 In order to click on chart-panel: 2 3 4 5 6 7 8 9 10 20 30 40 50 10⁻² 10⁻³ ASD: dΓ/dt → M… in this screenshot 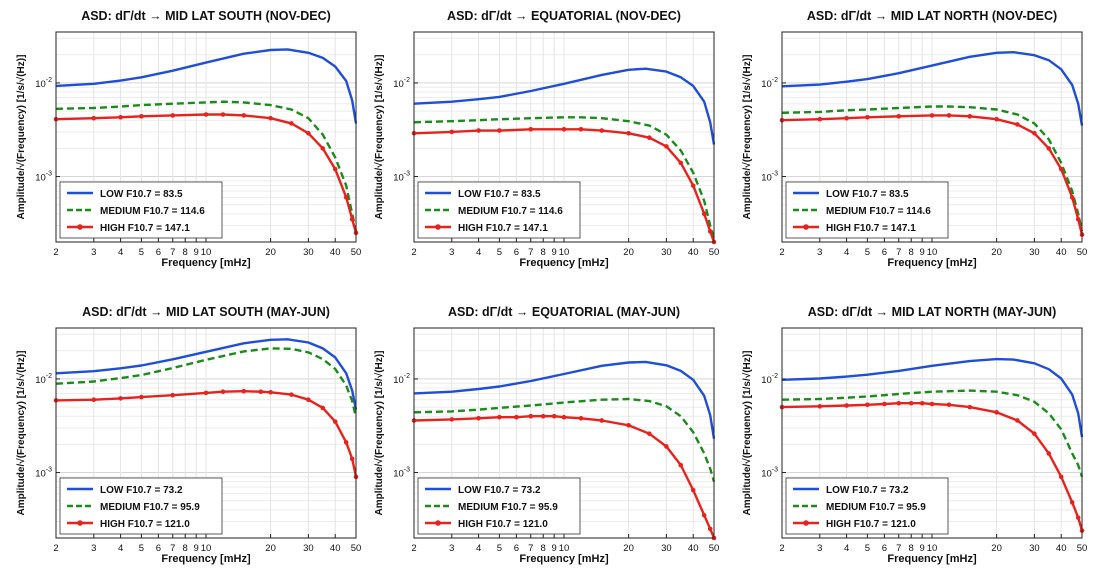, I will do `click(188, 435)`.